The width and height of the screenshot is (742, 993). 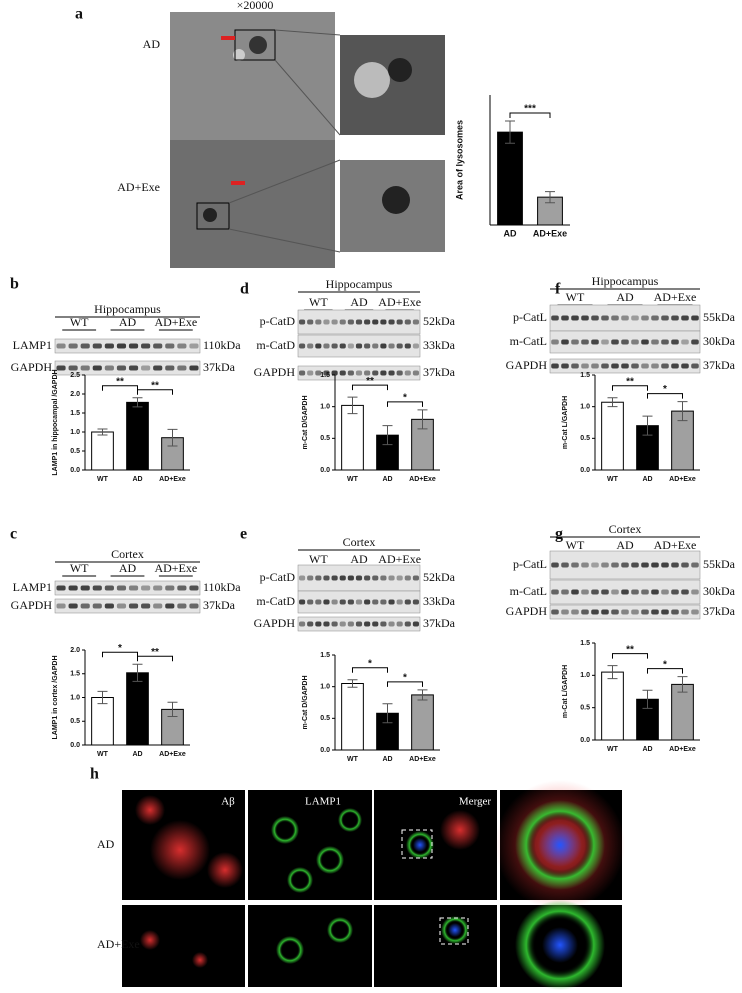 What do you see at coordinates (405, 397) in the screenshot?
I see `significance-label: *` at bounding box center [405, 397].